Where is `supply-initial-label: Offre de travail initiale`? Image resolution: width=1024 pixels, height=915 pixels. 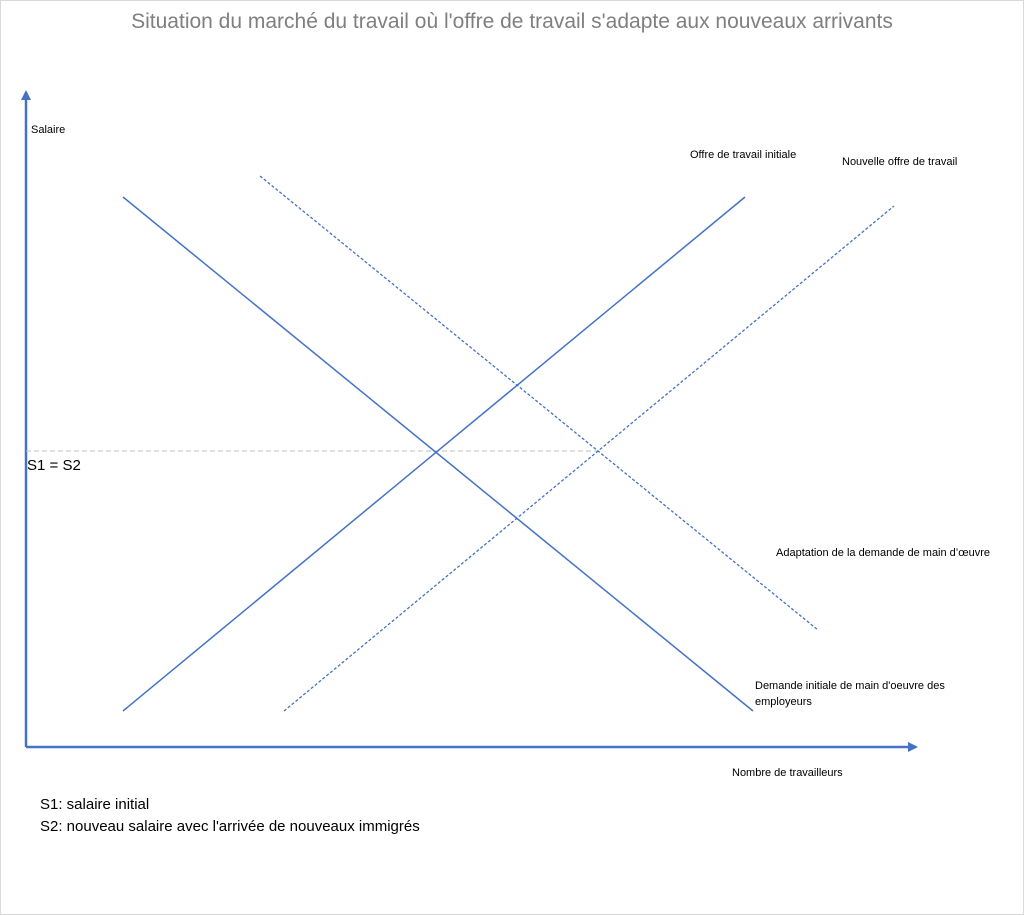
supply-initial-label: Offre de travail initiale is located at coordinates (743, 155).